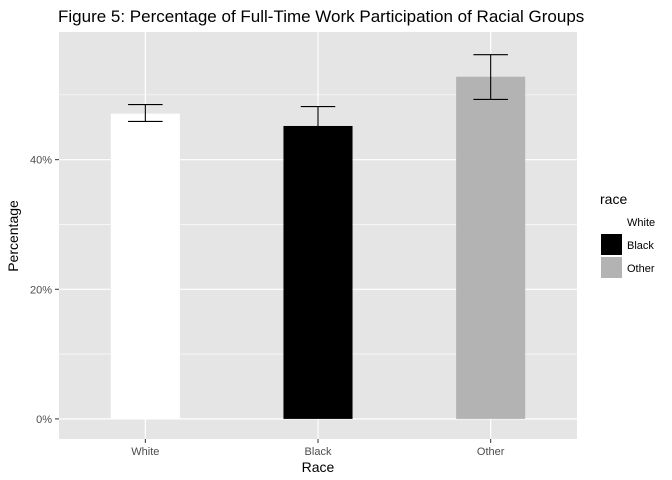 This screenshot has height=480, width=672. I want to click on y-tick-label: 0%, so click(44, 420).